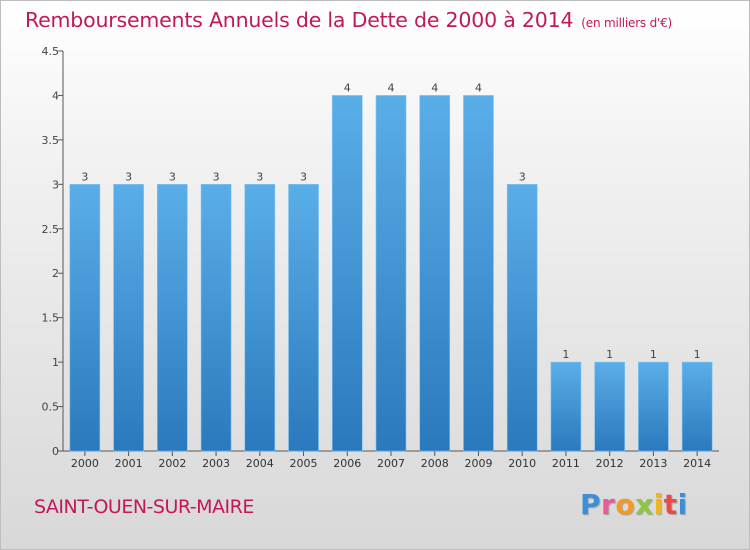  I want to click on x-tick-label: 2000, so click(85, 463).